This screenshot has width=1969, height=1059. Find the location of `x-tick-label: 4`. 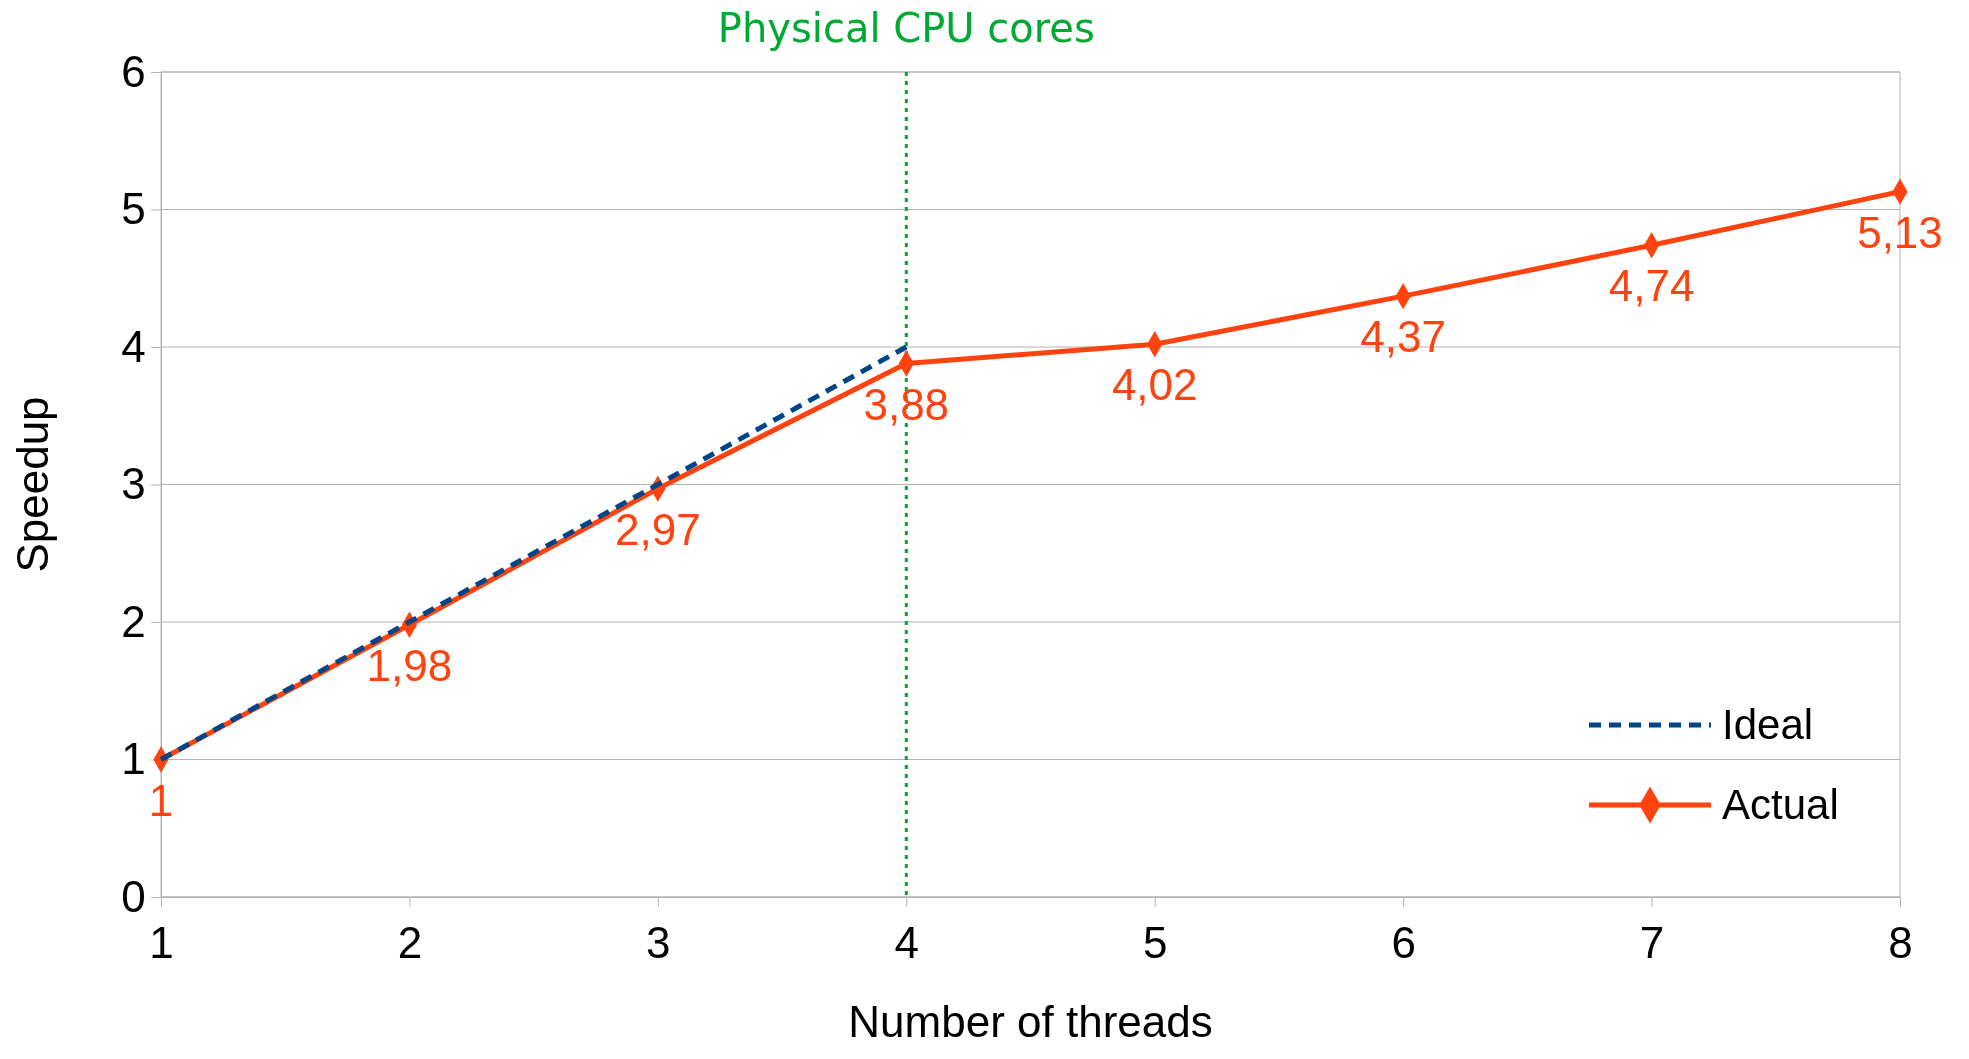

x-tick-label: 4 is located at coordinates (907, 943).